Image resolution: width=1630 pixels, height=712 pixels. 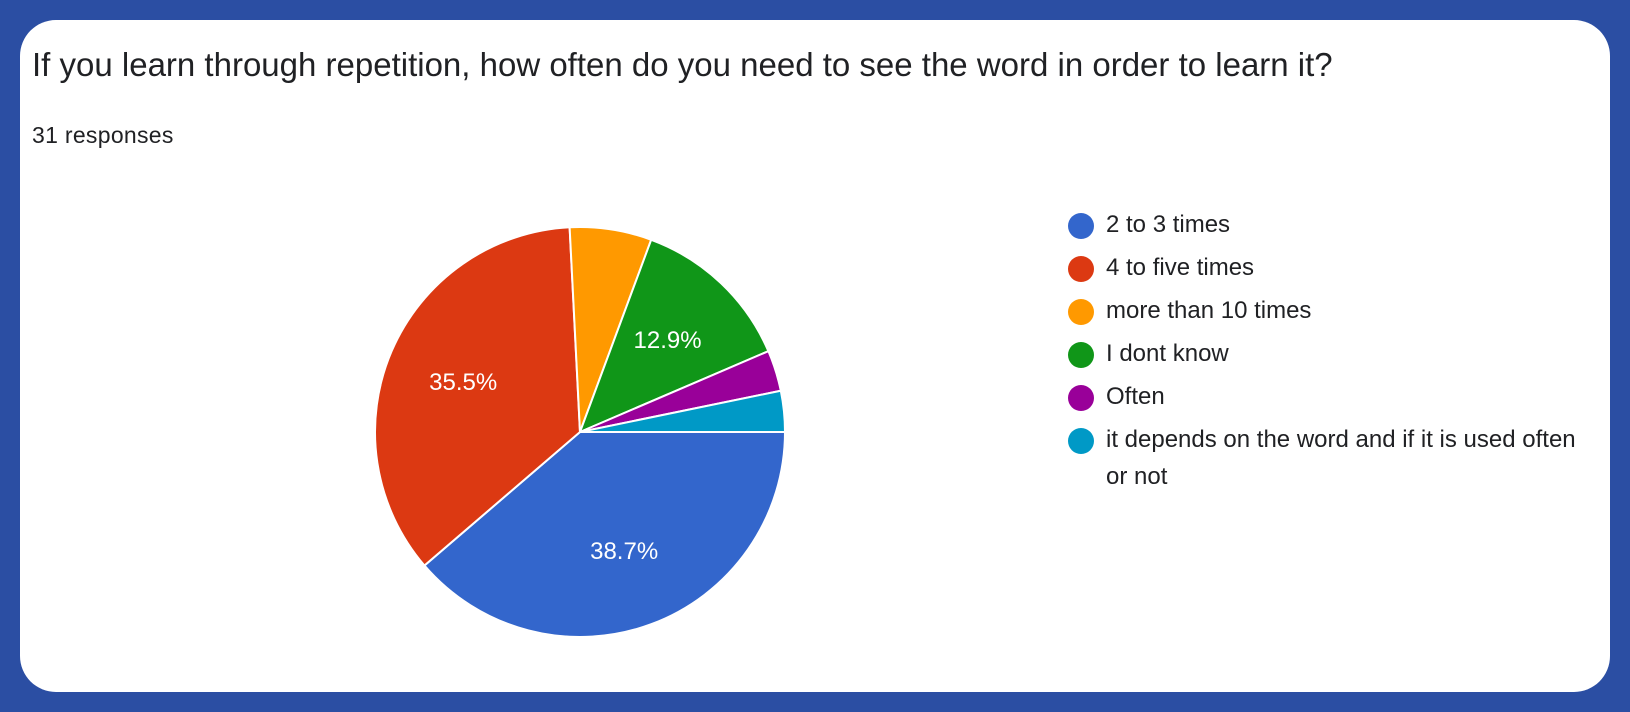 I want to click on slice-it-depends, so click(x=683, y=411).